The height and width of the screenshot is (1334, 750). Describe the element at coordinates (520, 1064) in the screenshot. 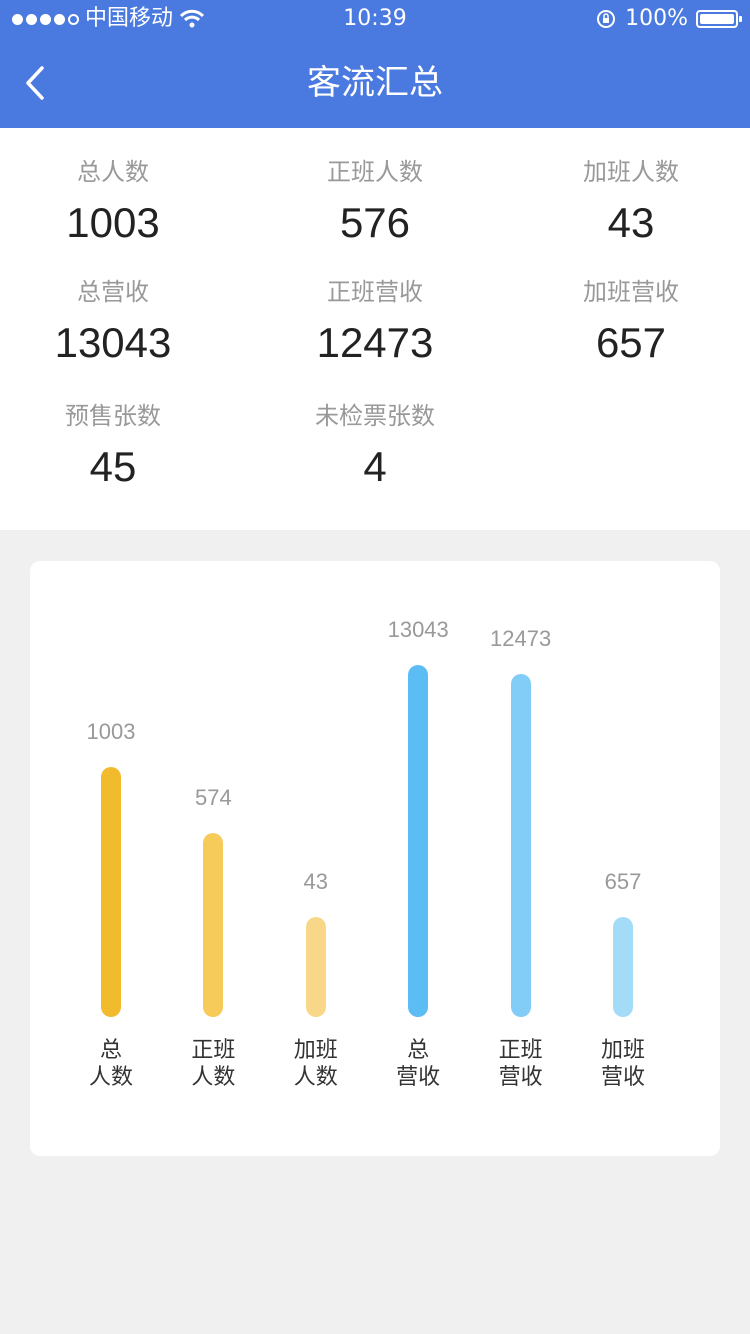

I see `chart-category-label: 正班 营收` at that location.